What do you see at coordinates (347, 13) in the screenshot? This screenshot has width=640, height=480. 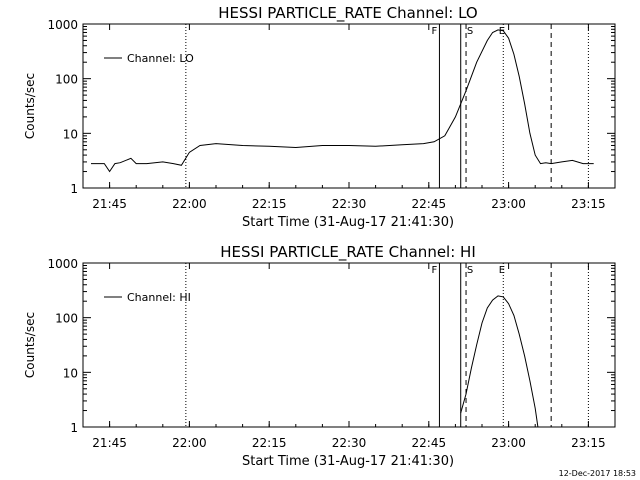 I see `chart-lo-title: HESSI PARTICLE_RATE Channel: LO` at bounding box center [347, 13].